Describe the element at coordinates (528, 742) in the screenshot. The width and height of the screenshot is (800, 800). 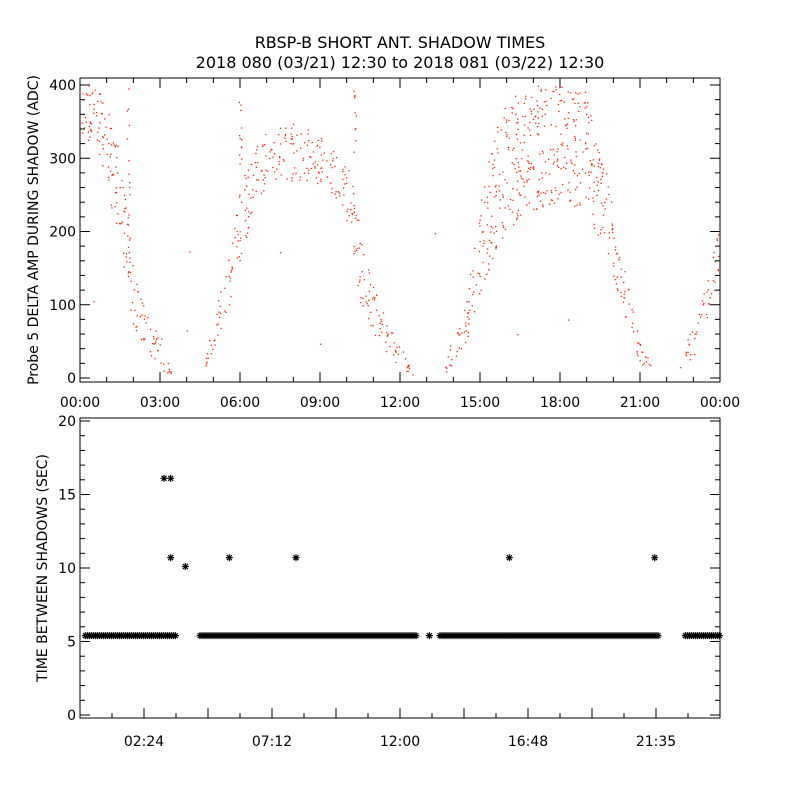
I see `x-tick-label: 16:48` at that location.